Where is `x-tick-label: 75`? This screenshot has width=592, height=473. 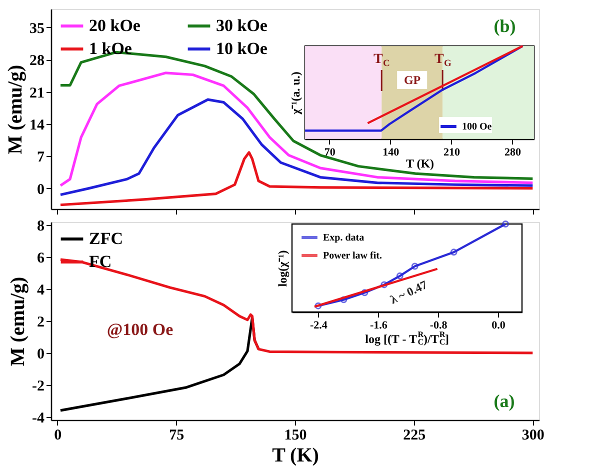 x-tick-label: 75 is located at coordinates (176, 436).